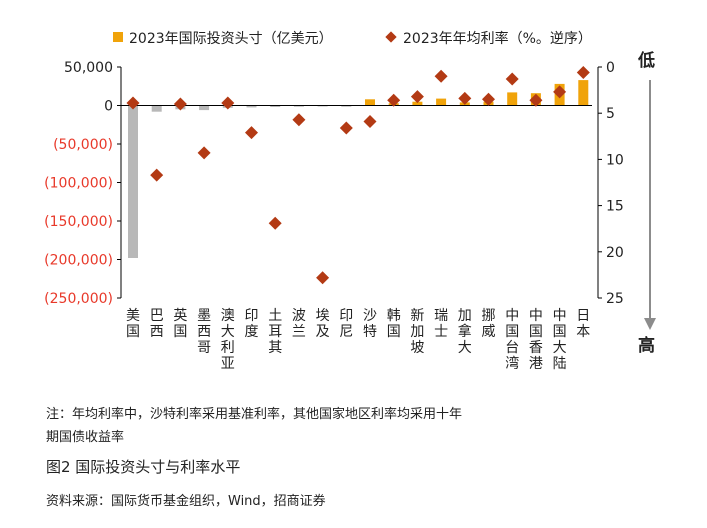 The image size is (707, 528). Describe the element at coordinates (346, 332) in the screenshot. I see `category-label-char: 尼` at that location.